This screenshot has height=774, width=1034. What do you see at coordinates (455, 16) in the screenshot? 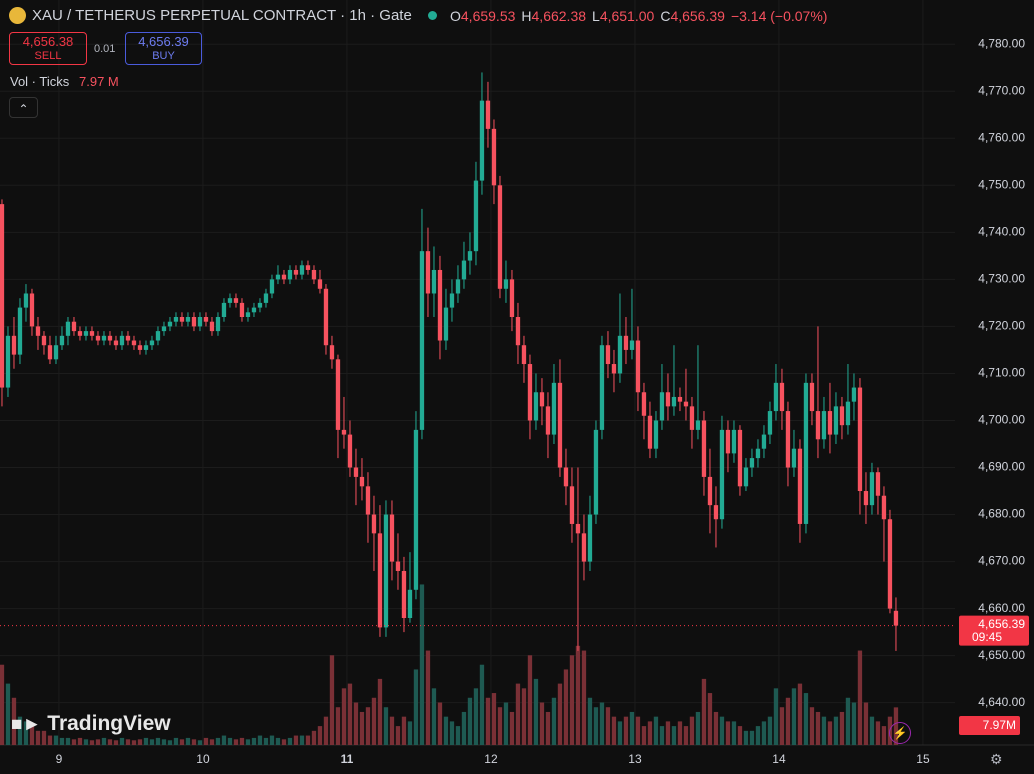
I see `ohlc-key: O` at bounding box center [455, 16].